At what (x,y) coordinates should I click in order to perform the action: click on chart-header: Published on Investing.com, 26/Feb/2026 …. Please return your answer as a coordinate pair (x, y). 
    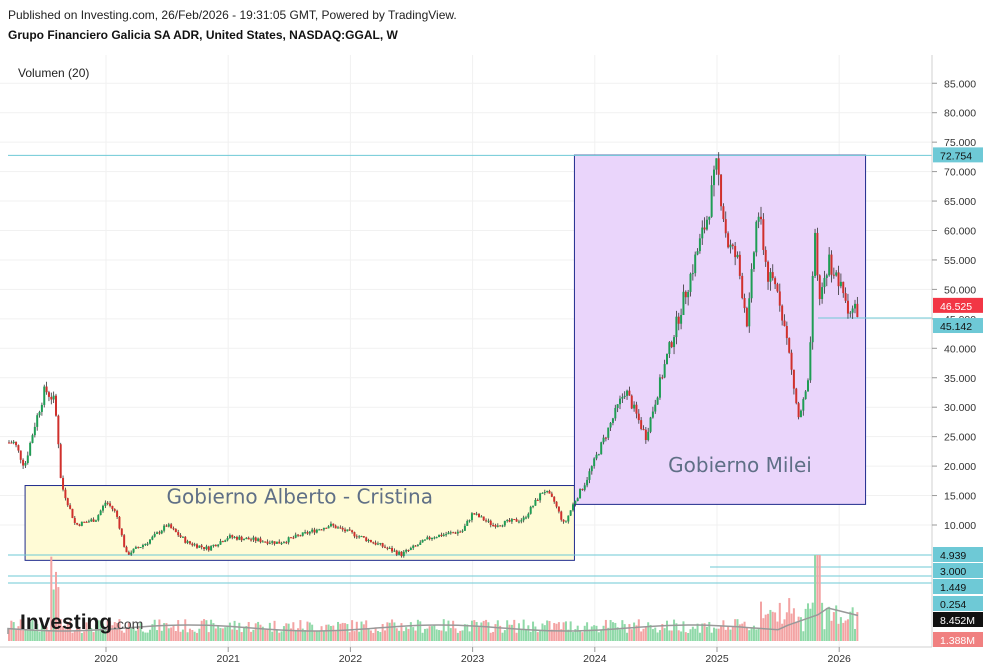
    Looking at the image, I should click on (458, 25).